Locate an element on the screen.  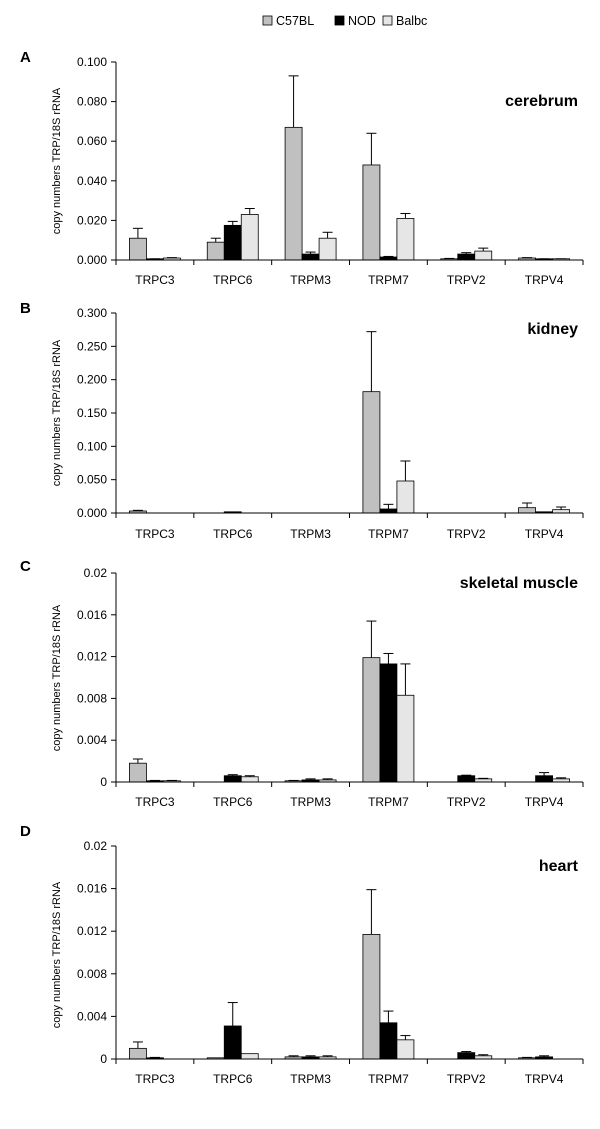
legend: C57BL NOD Balbc is located at coordinates (344, 21).